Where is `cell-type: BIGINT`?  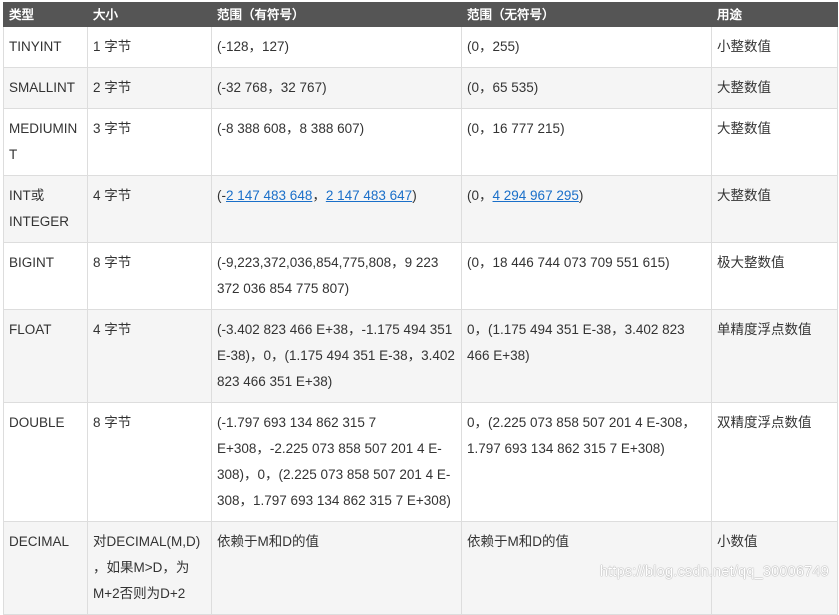 cell-type: BIGINT is located at coordinates (45, 276).